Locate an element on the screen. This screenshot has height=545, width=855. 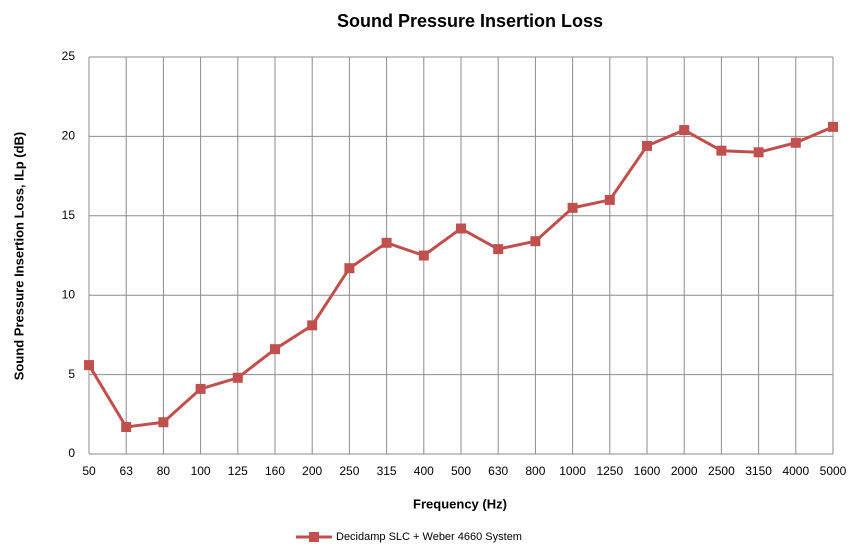
y-tick-label: 0 is located at coordinates (71, 453).